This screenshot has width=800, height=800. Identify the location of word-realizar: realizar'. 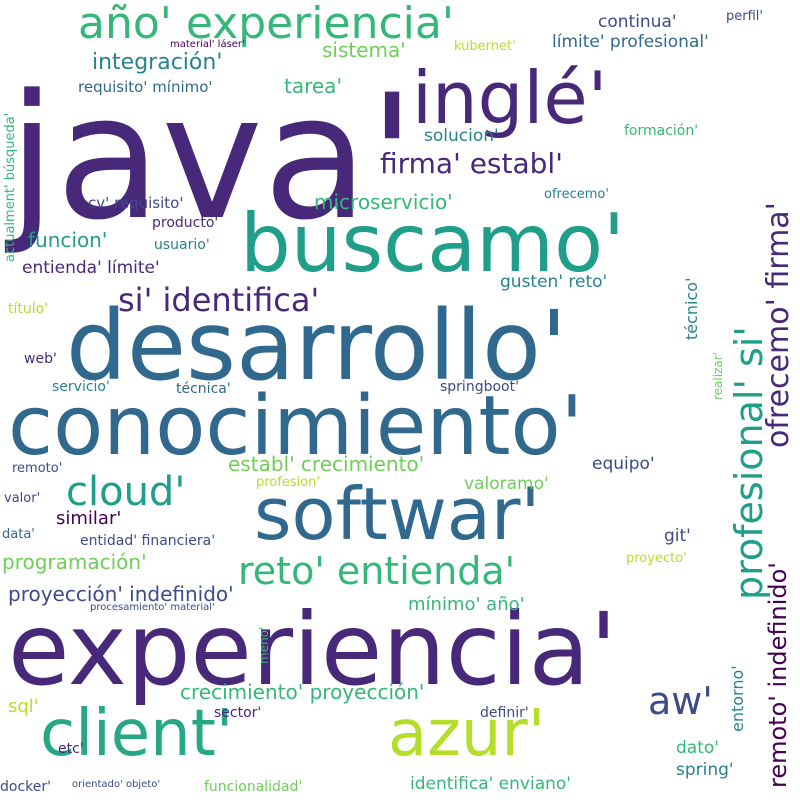
(718, 376).